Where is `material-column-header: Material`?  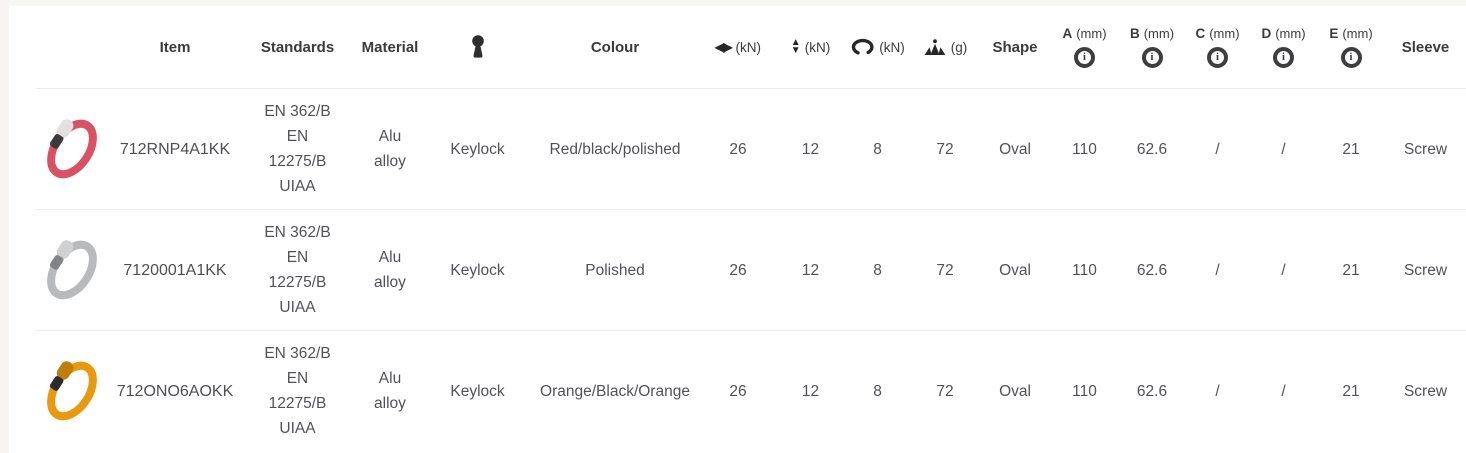 material-column-header: Material is located at coordinates (390, 47).